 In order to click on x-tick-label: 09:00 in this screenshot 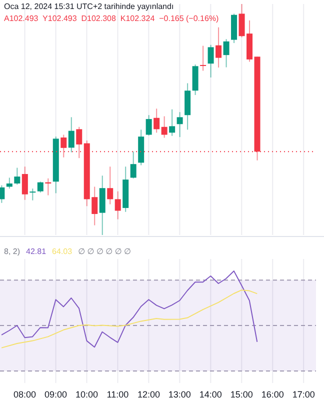, I will do `click(56, 394)`.